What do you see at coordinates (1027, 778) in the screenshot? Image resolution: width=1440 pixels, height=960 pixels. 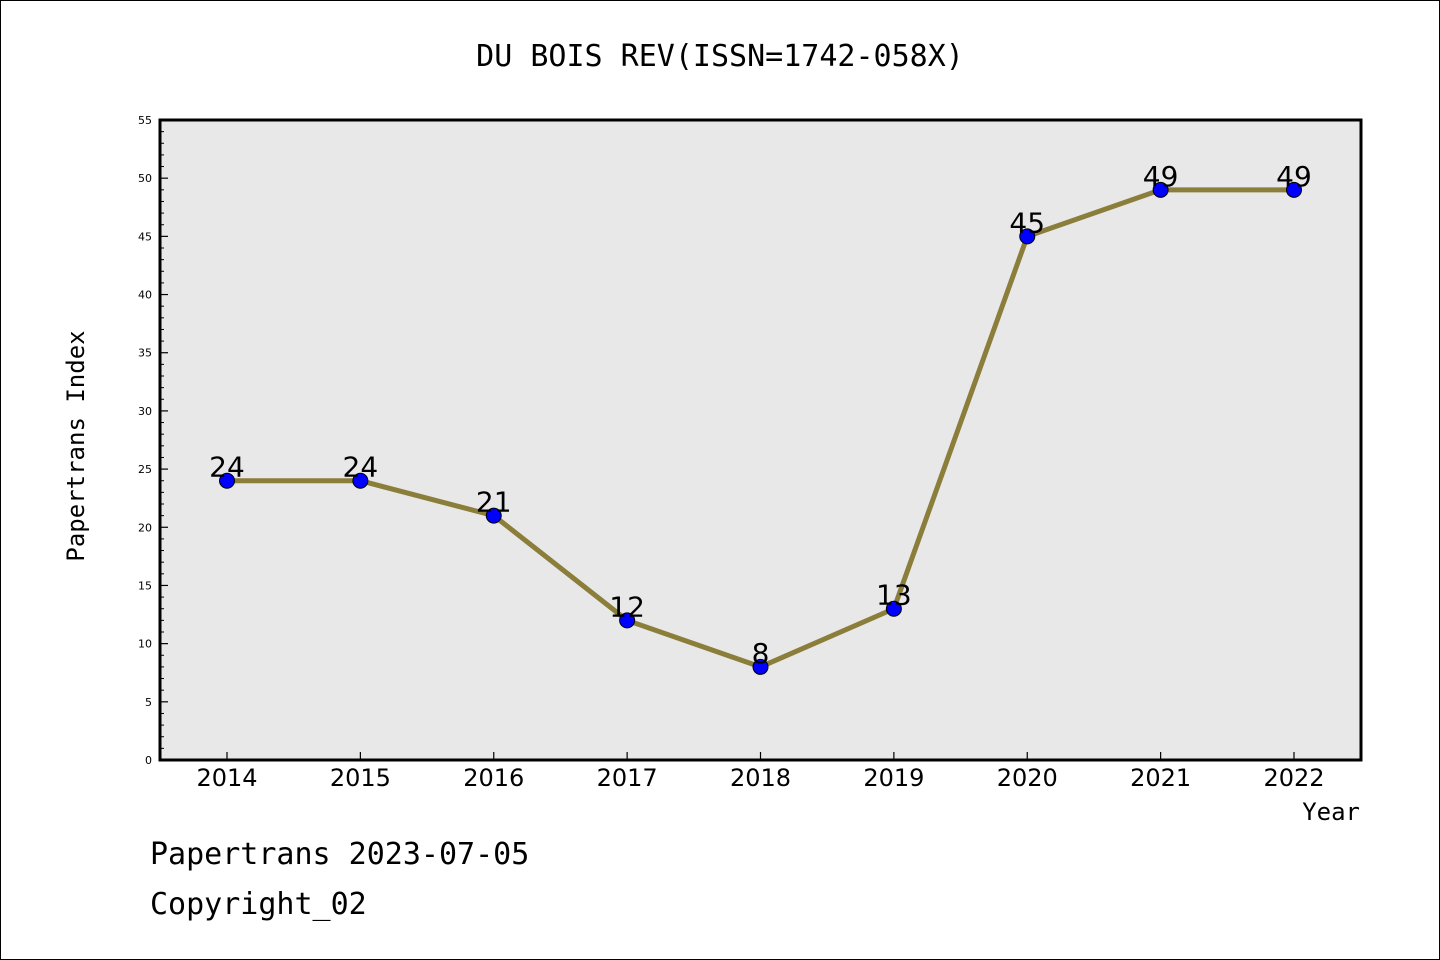 I see `x-tick-label: 2020` at bounding box center [1027, 778].